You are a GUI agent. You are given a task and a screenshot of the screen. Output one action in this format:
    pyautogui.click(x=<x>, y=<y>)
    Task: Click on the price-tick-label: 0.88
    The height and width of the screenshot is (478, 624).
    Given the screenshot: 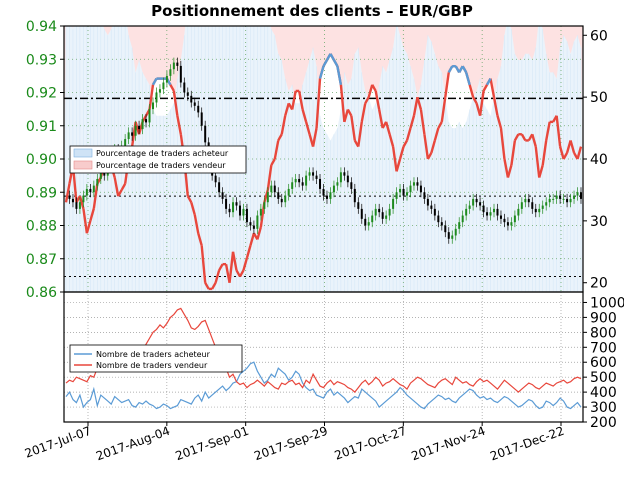 What is the action you would take?
    pyautogui.click(x=41, y=227)
    